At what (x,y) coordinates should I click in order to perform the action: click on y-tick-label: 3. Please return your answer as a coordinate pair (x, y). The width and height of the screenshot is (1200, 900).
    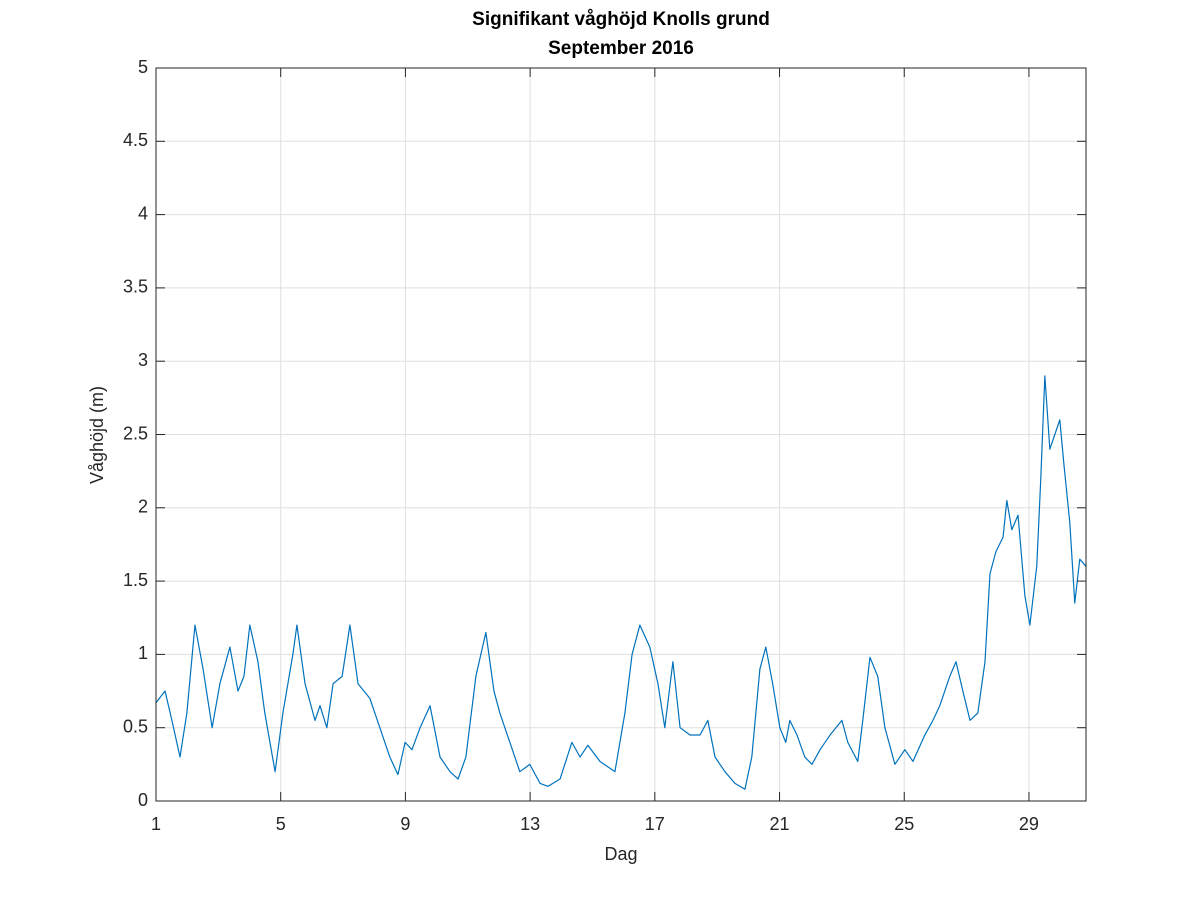
    Looking at the image, I should click on (143, 360).